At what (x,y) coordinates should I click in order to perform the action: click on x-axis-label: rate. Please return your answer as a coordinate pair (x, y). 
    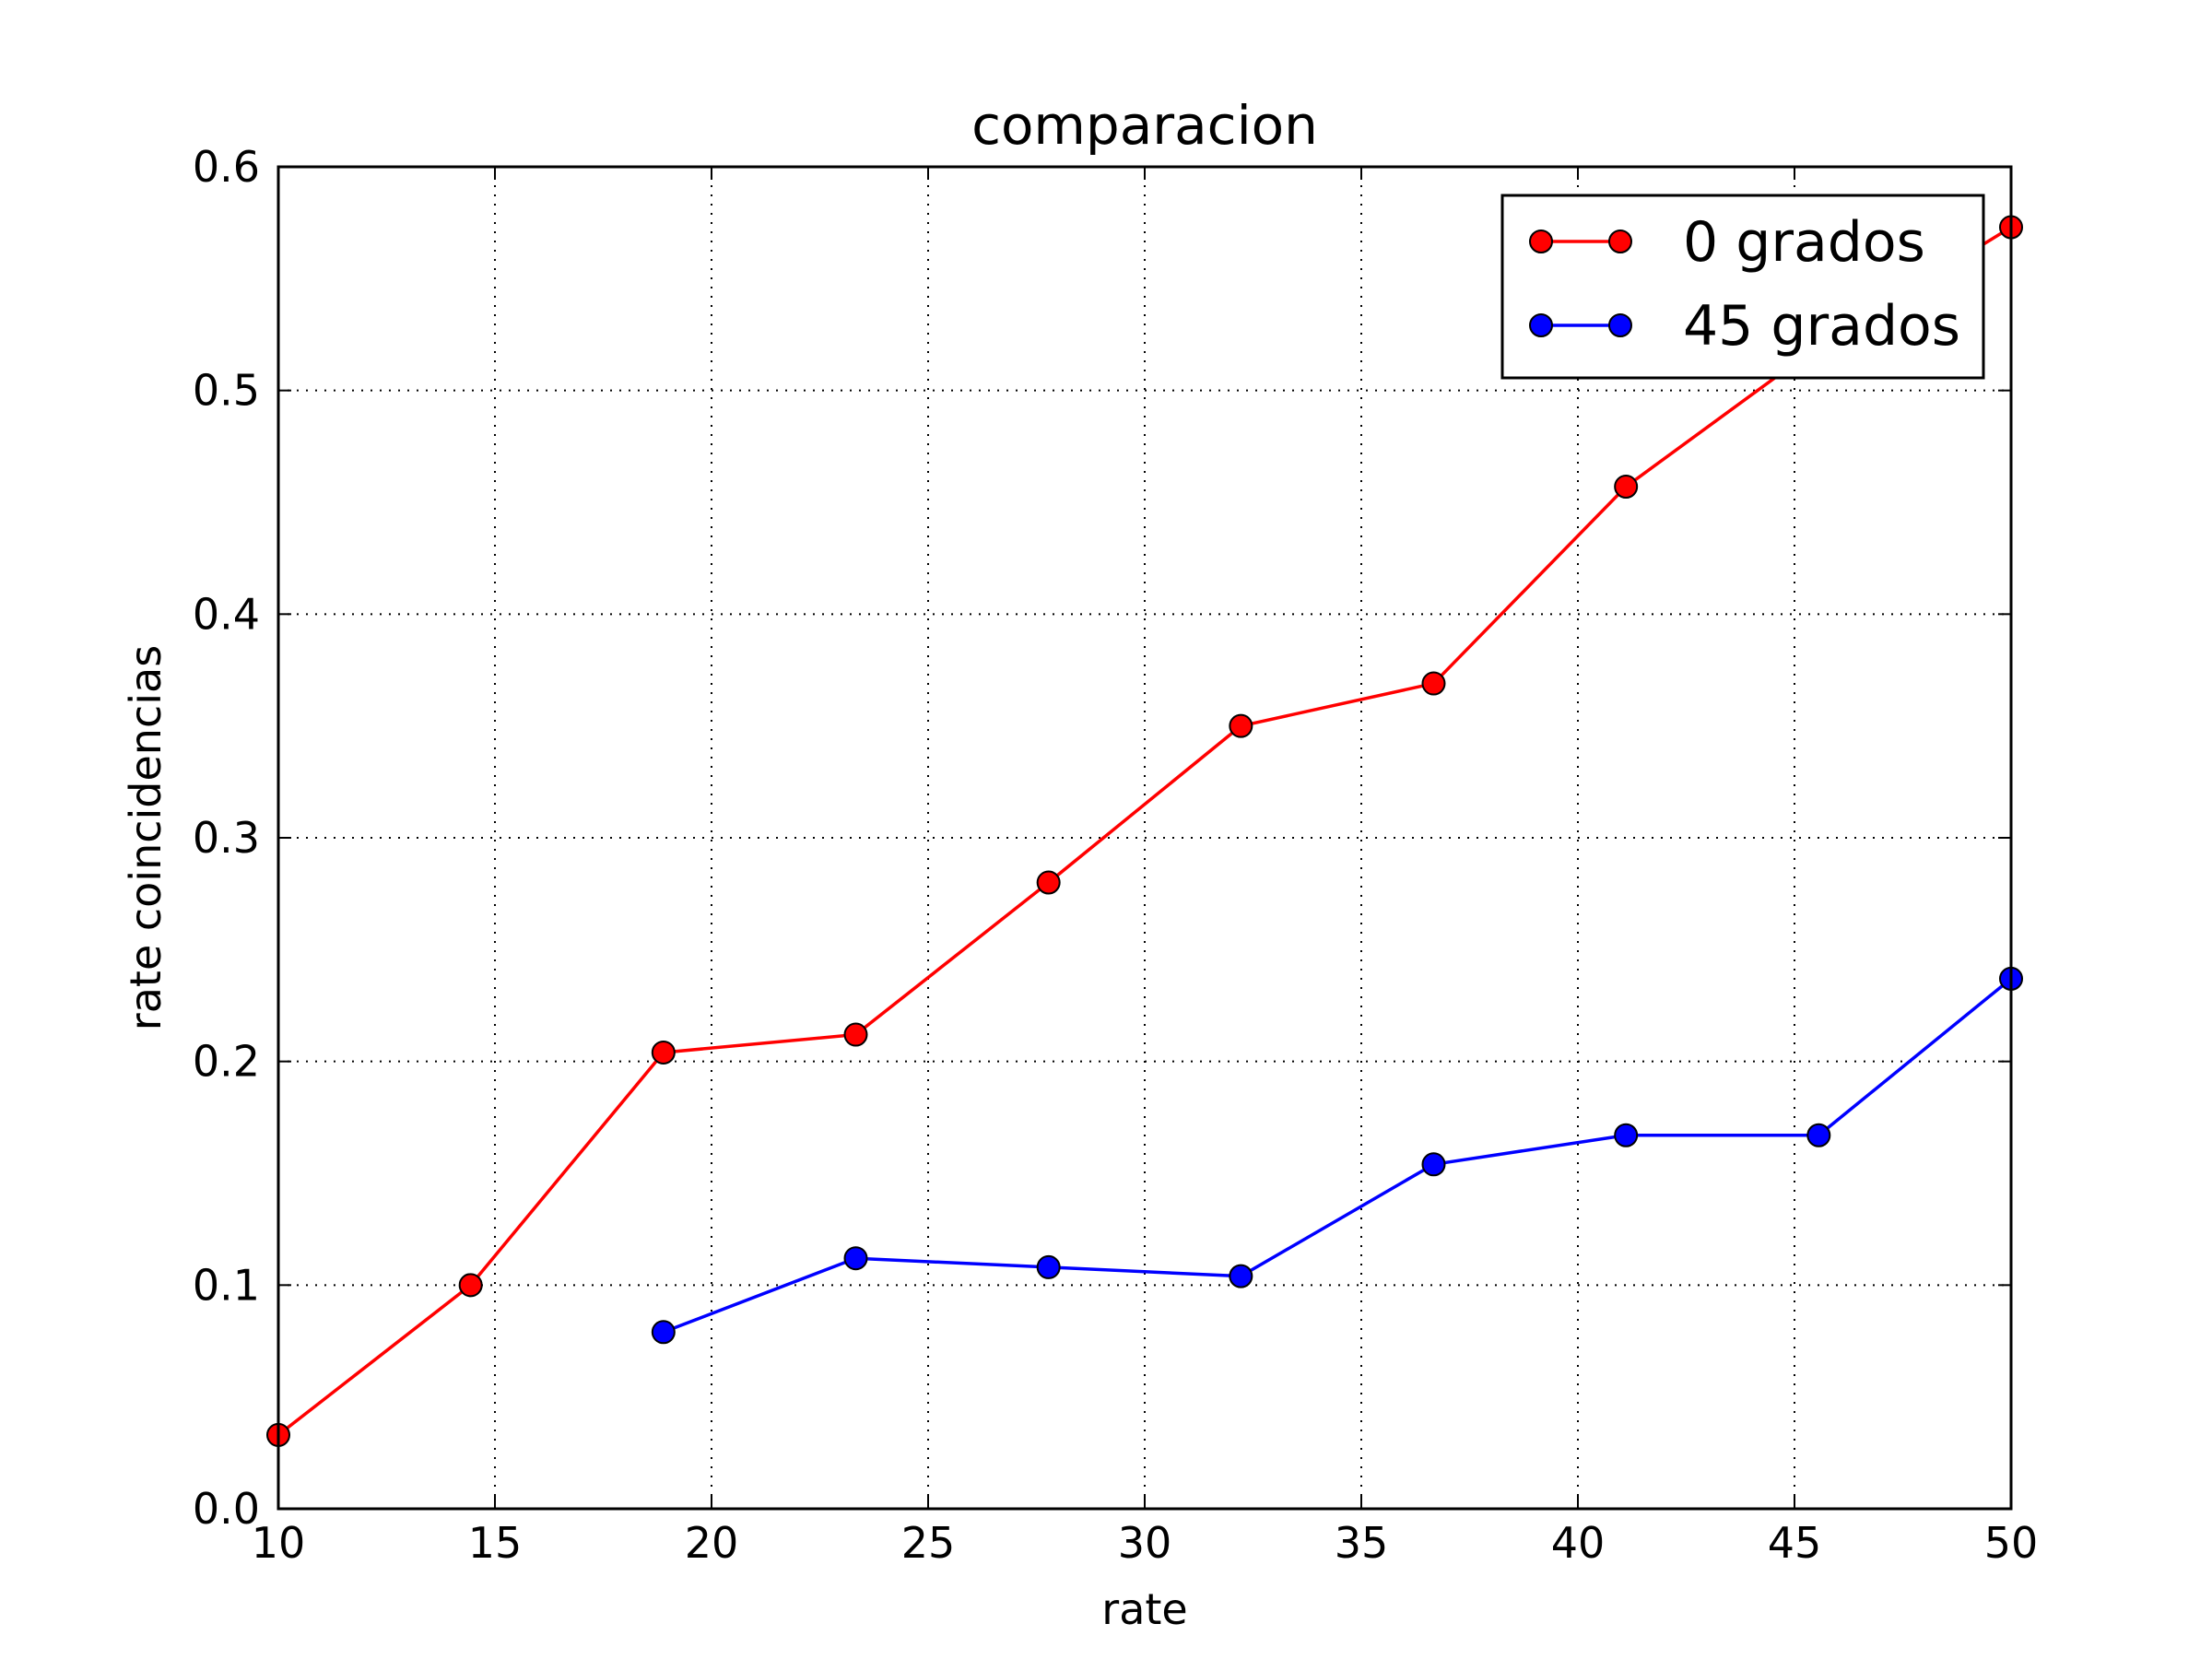
    Looking at the image, I should click on (1144, 1609).